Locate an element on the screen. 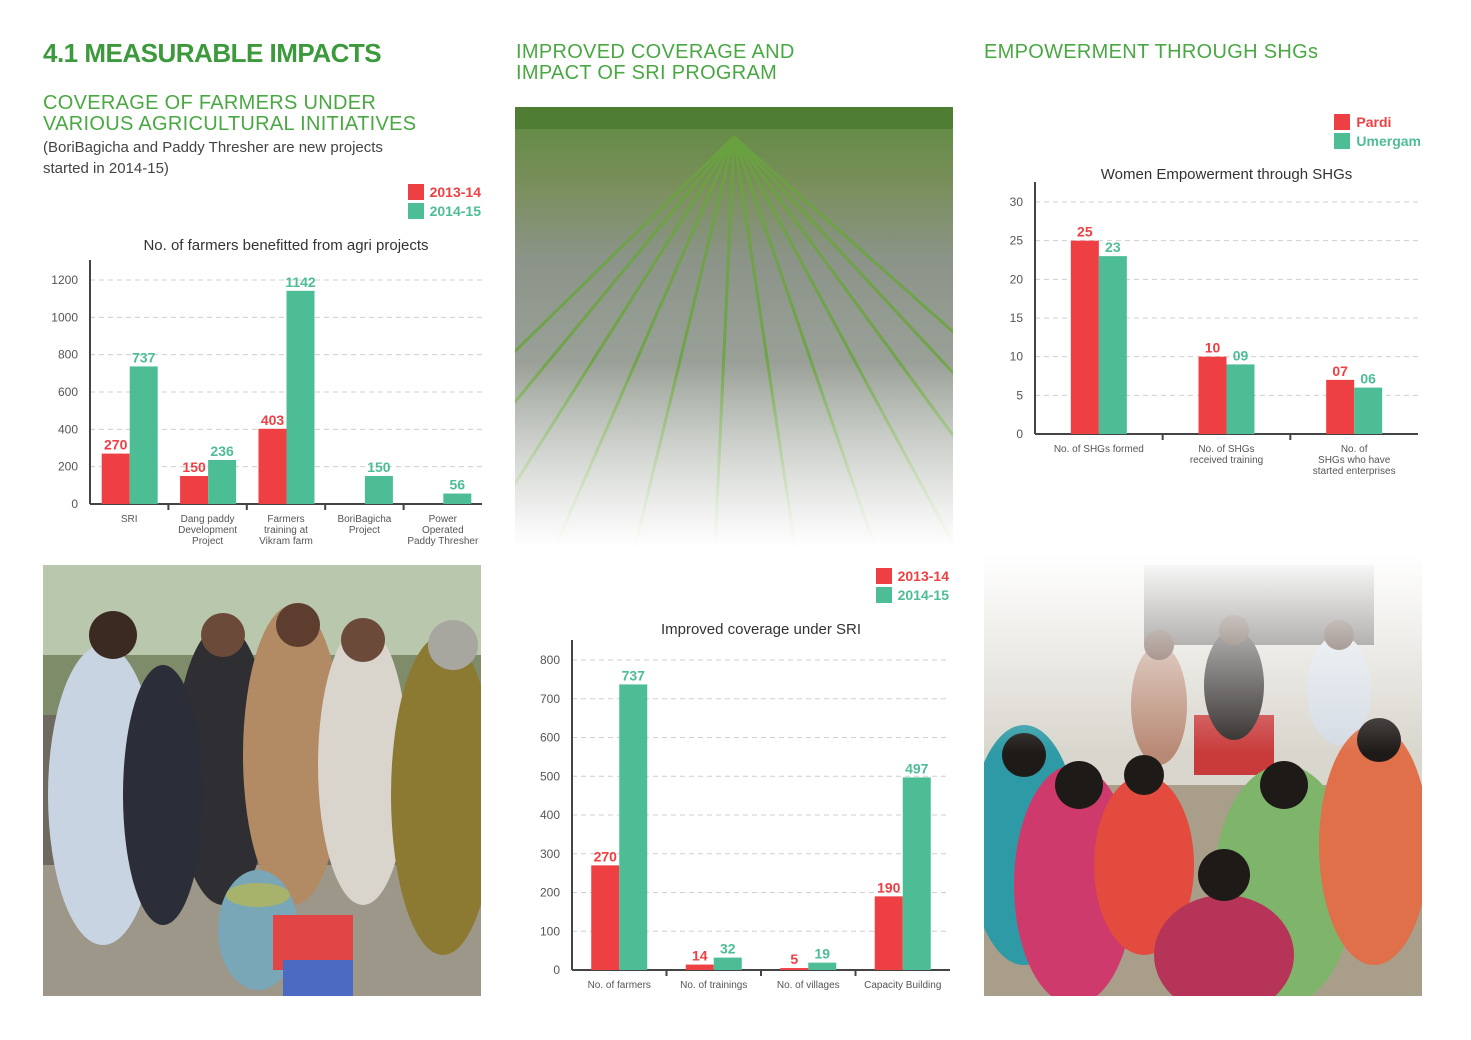 The width and height of the screenshot is (1471, 1040). bar-value-label: 07 is located at coordinates (1340, 371).